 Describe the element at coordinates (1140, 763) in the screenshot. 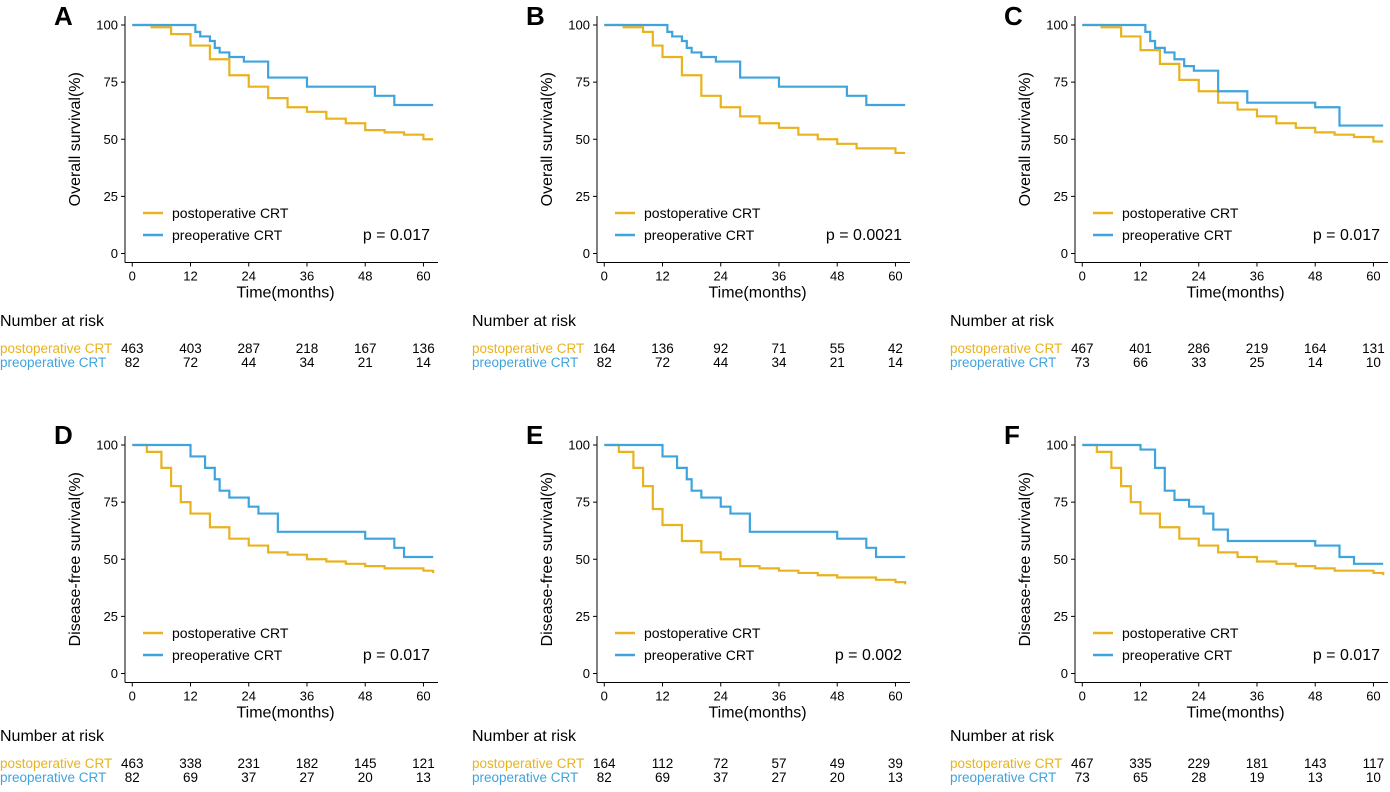

I see `risk-count: 335` at that location.